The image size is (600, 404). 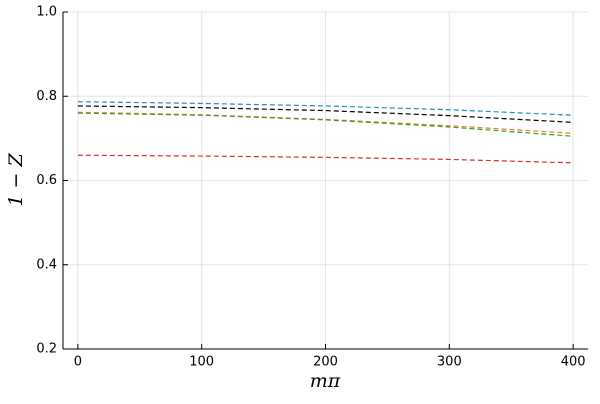 What do you see at coordinates (46, 264) in the screenshot?
I see `y-tick-label: 0.4` at bounding box center [46, 264].